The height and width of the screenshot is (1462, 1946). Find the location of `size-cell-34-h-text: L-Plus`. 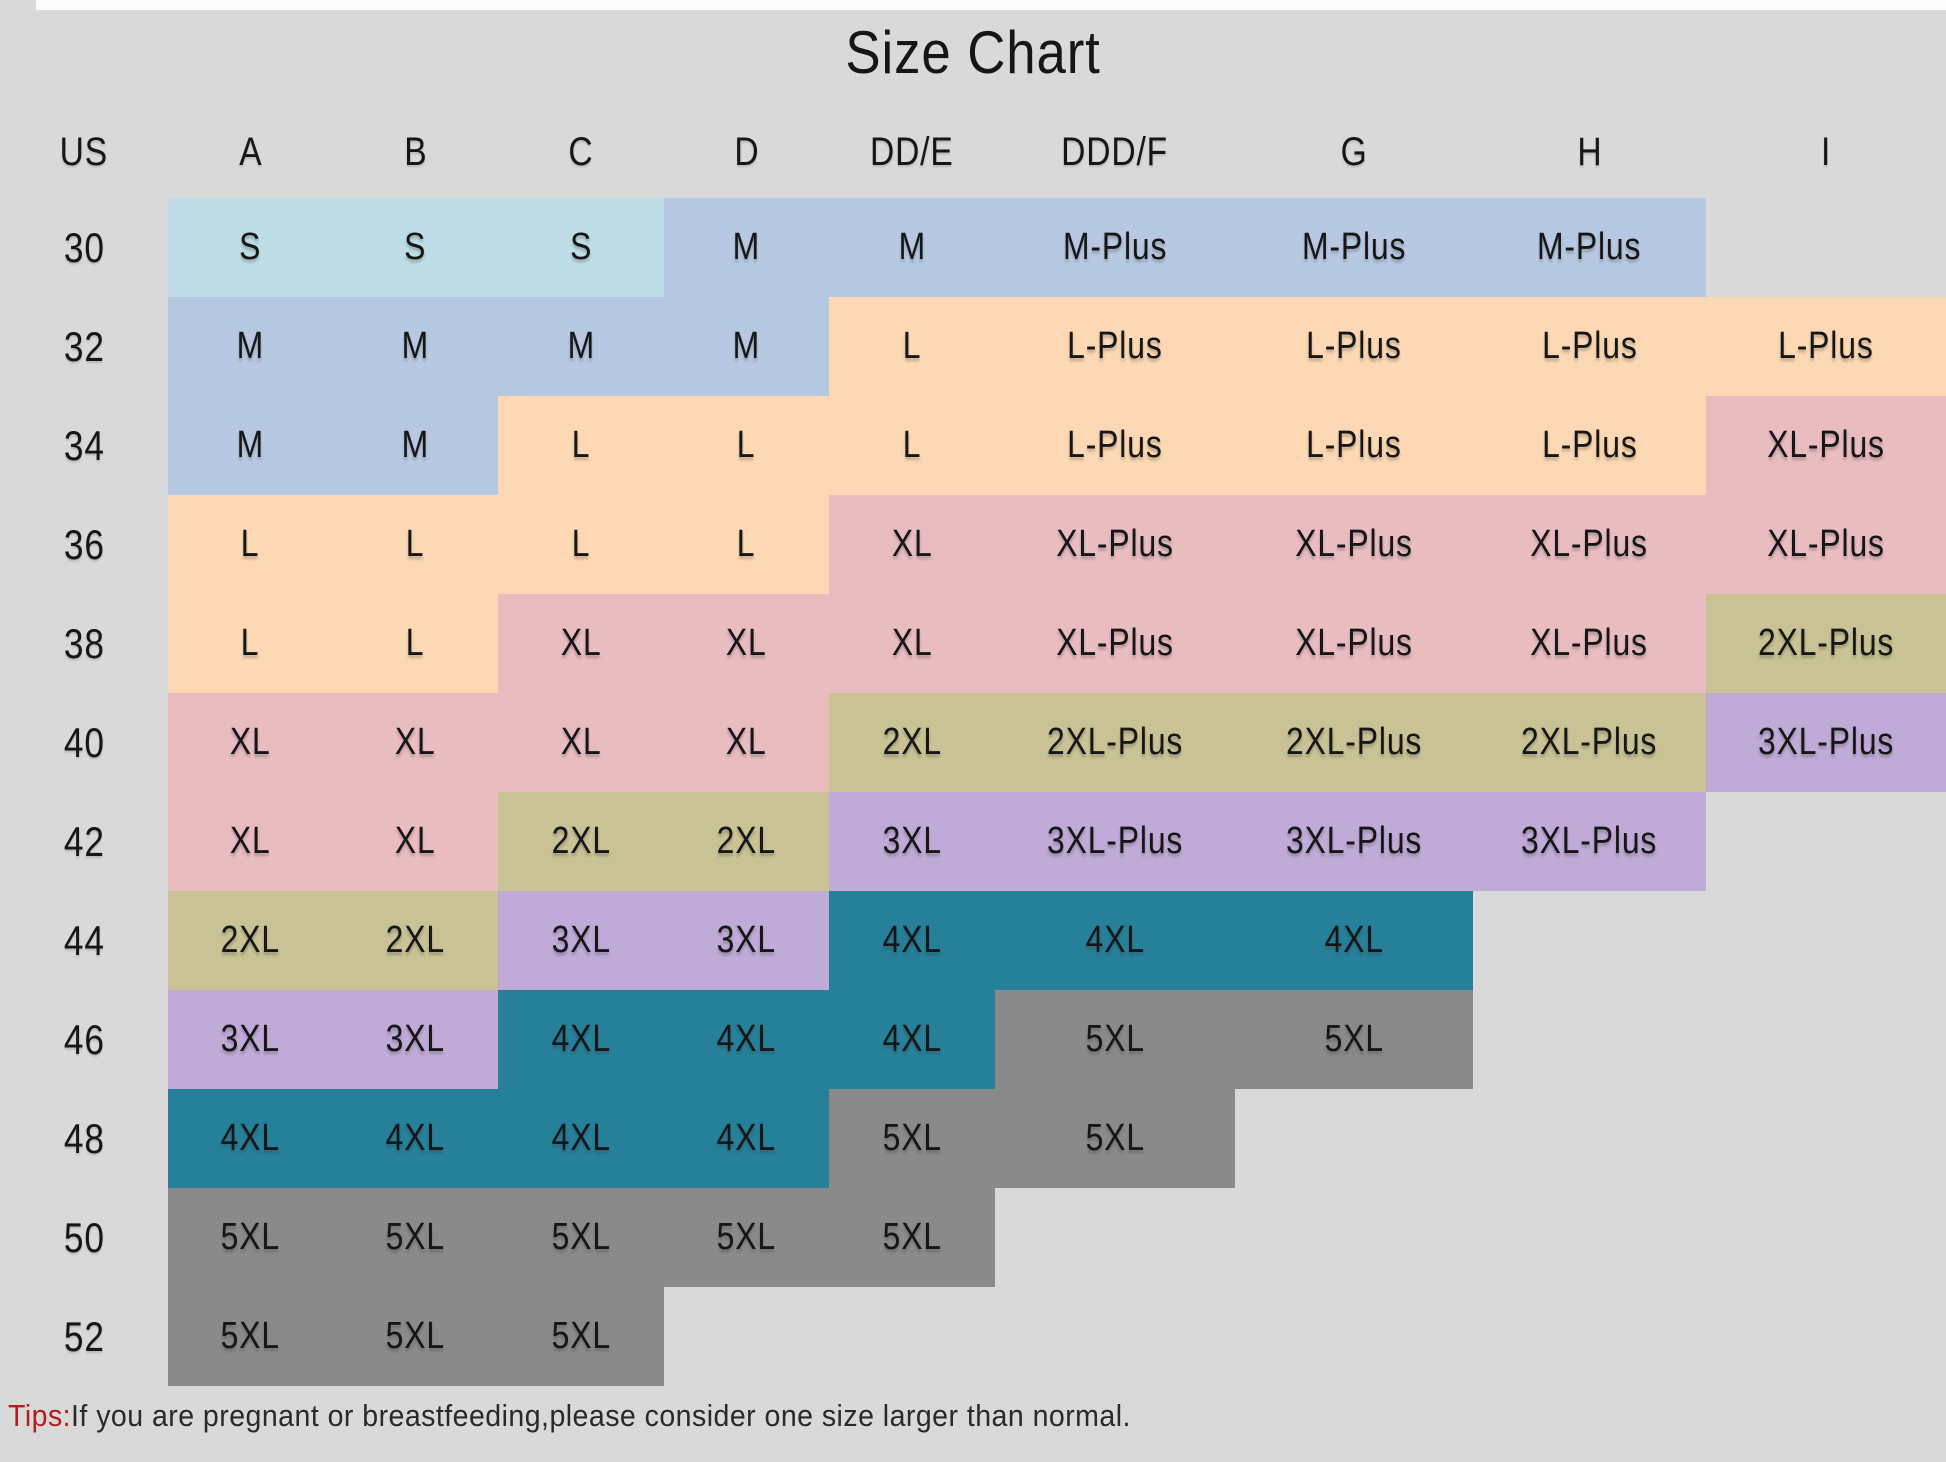

size-cell-34-h-text: L-Plus is located at coordinates (1589, 445).